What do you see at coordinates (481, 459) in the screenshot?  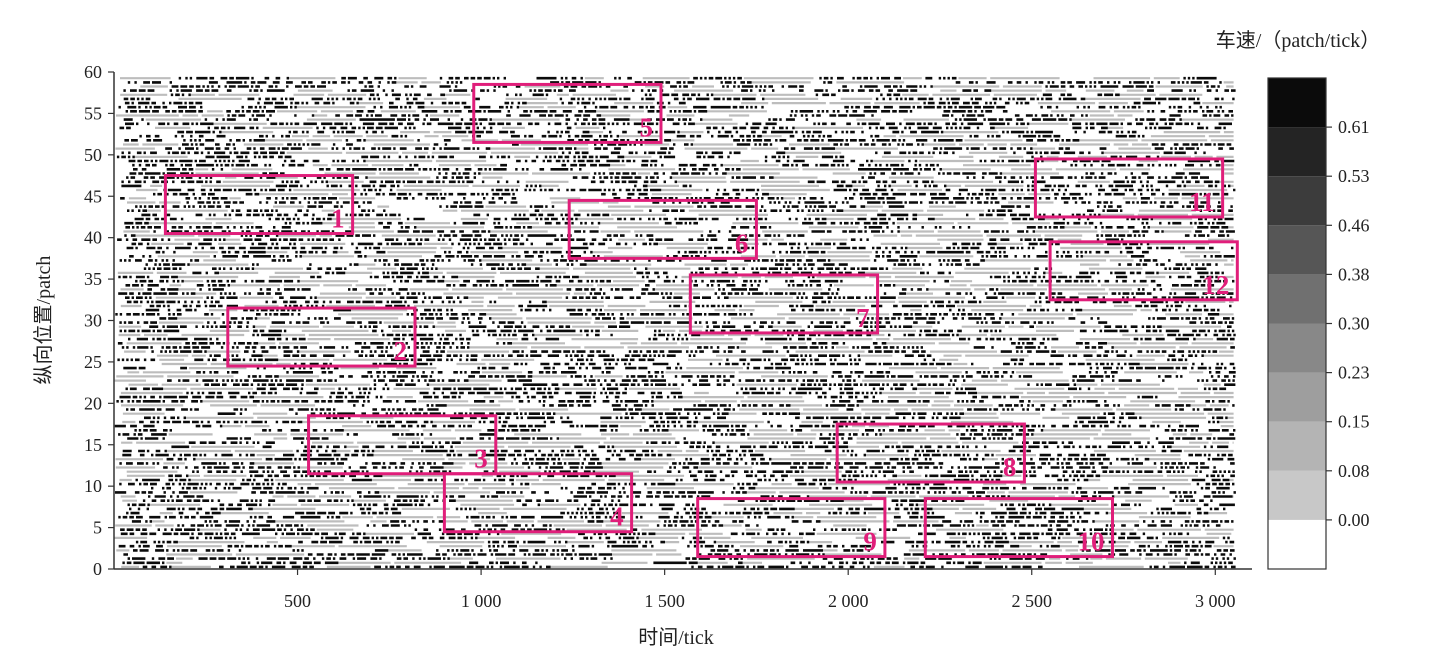 I see `region-label-3: 3` at bounding box center [481, 459].